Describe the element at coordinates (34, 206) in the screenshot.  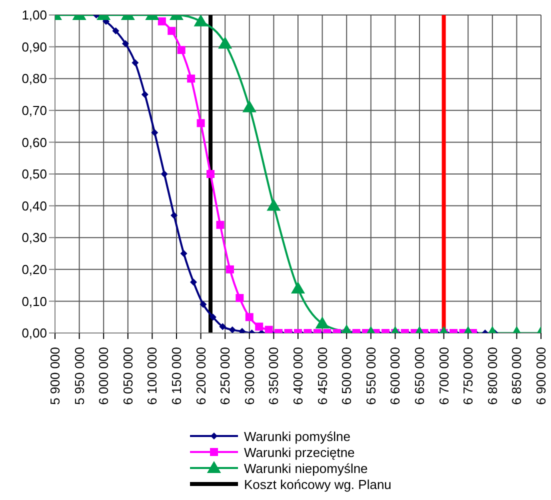
I see `y-tick-label: 0,40` at that location.